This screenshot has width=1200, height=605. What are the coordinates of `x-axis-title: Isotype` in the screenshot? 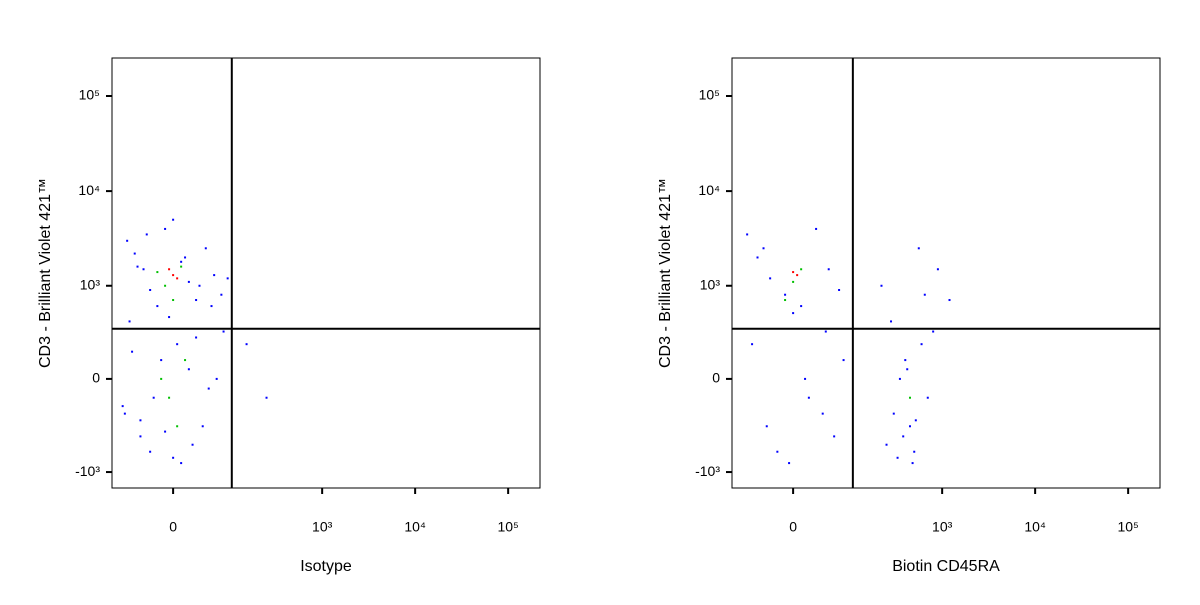 It's located at (326, 566).